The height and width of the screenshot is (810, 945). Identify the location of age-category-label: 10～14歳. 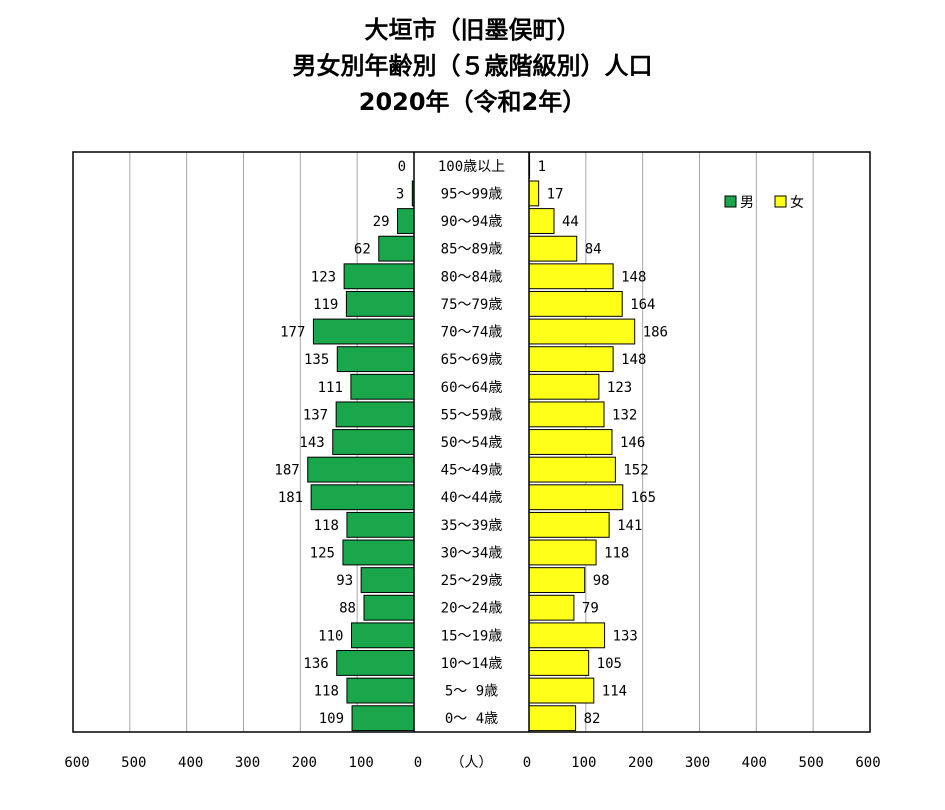
(472, 664).